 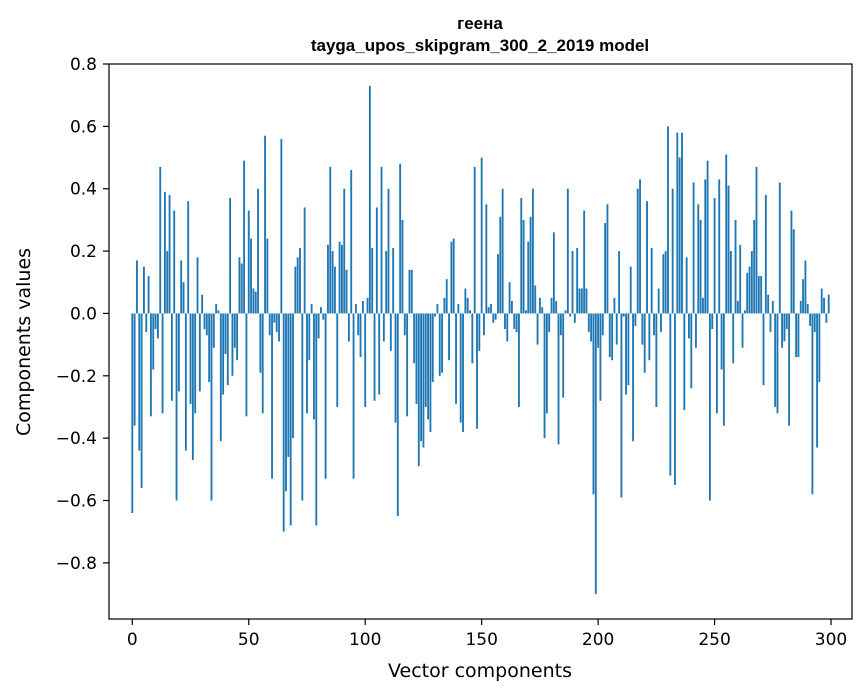 I want to click on chart-title: геена, so click(x=480, y=23).